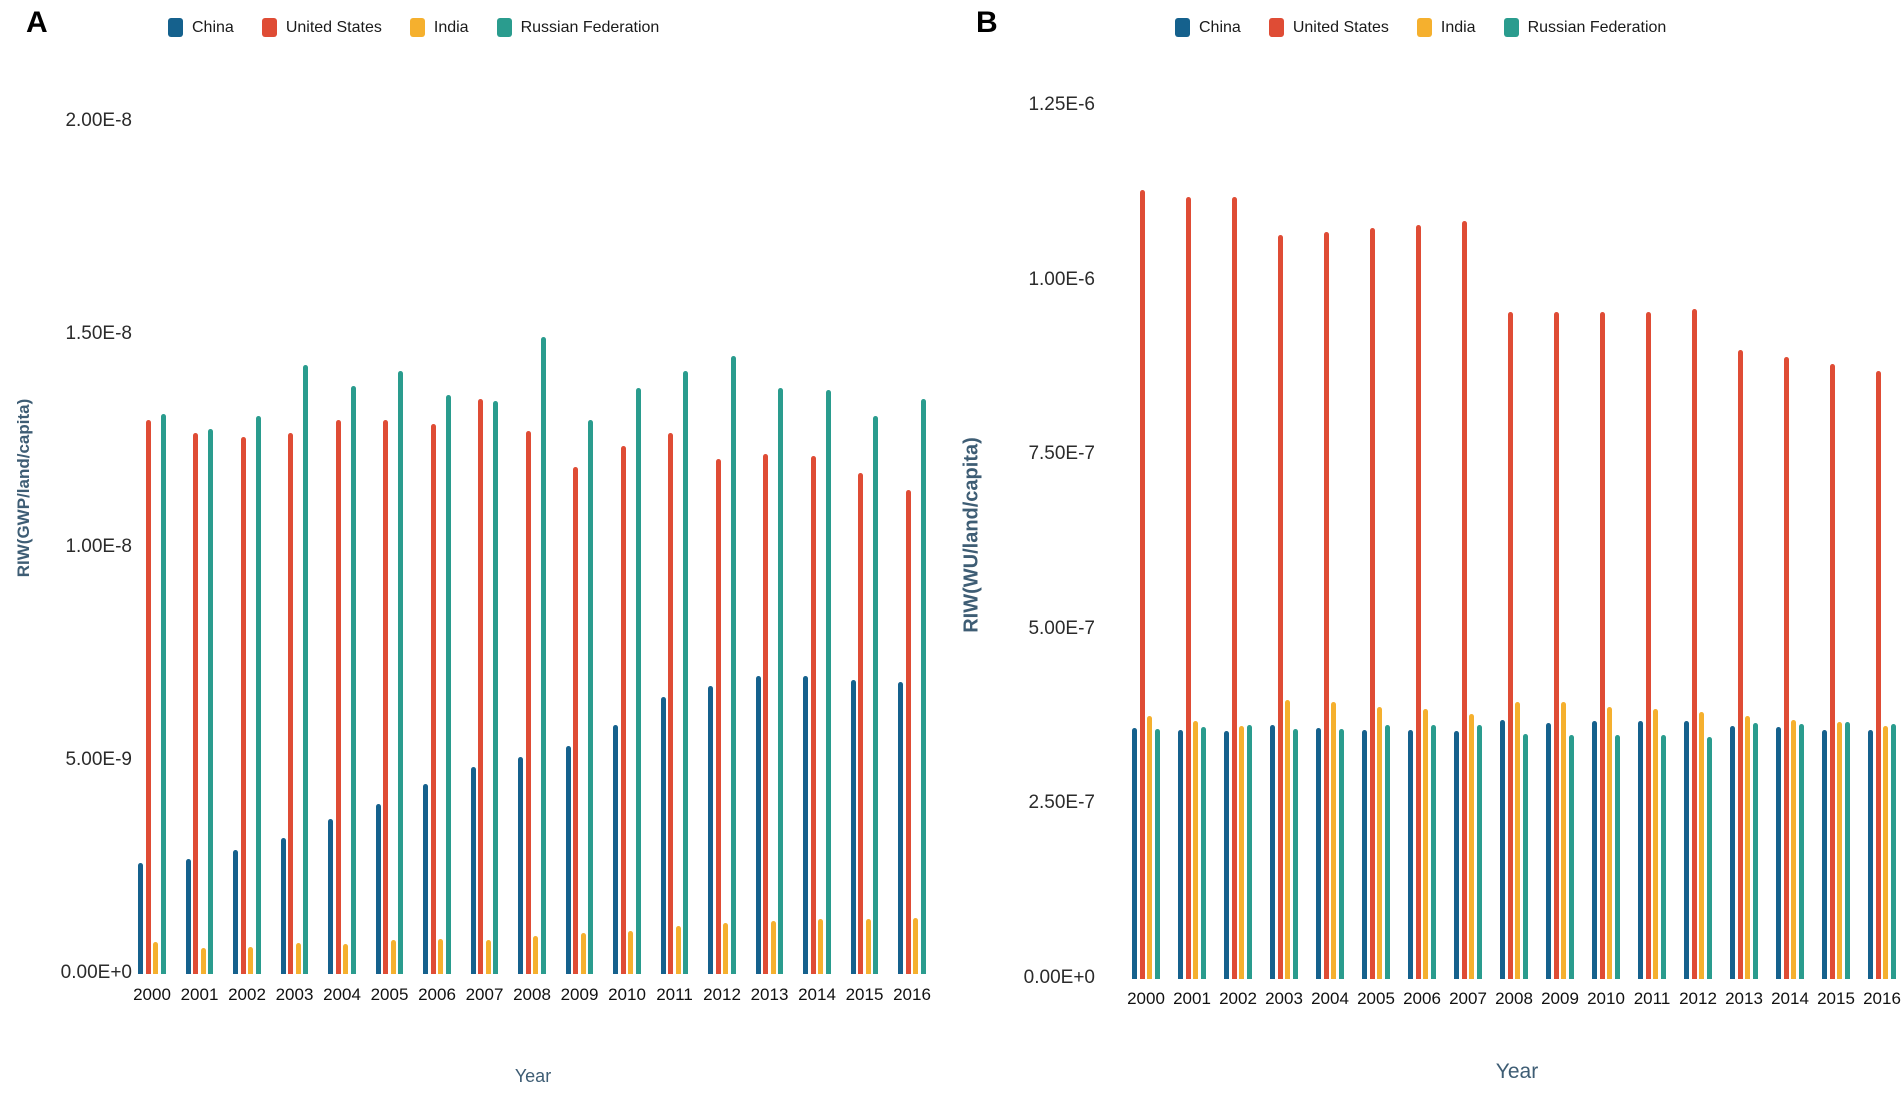  I want to click on bar-india-2001, so click(203, 960).